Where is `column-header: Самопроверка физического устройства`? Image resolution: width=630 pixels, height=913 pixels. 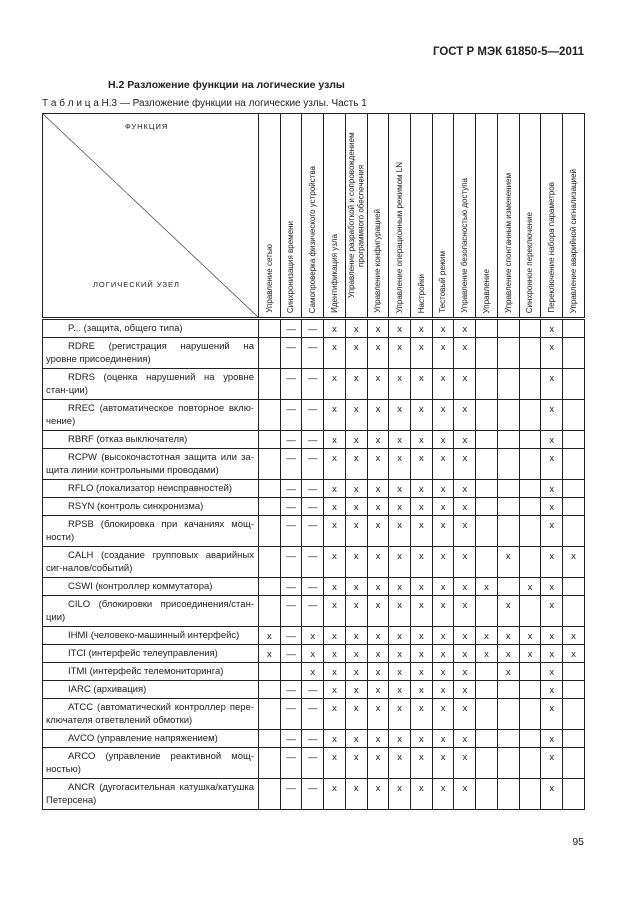 column-header: Самопроверка физического устройства is located at coordinates (313, 216).